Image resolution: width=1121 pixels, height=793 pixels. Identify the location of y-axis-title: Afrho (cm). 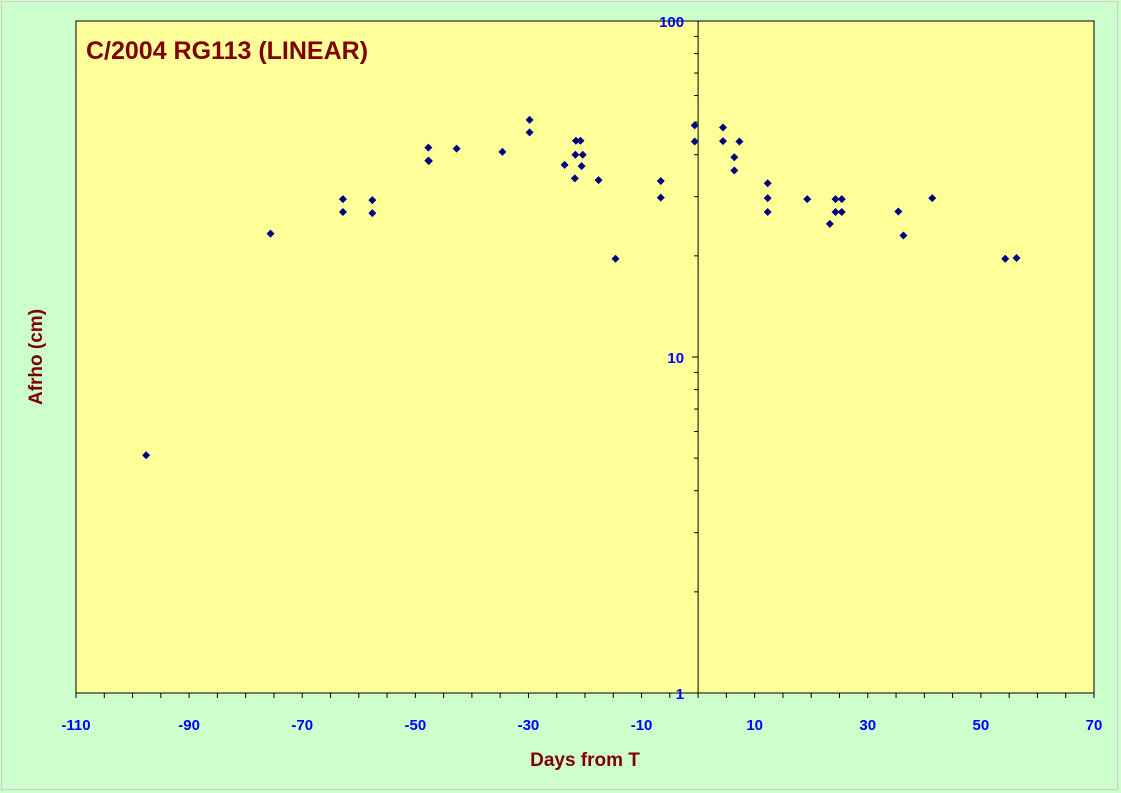
(36, 357).